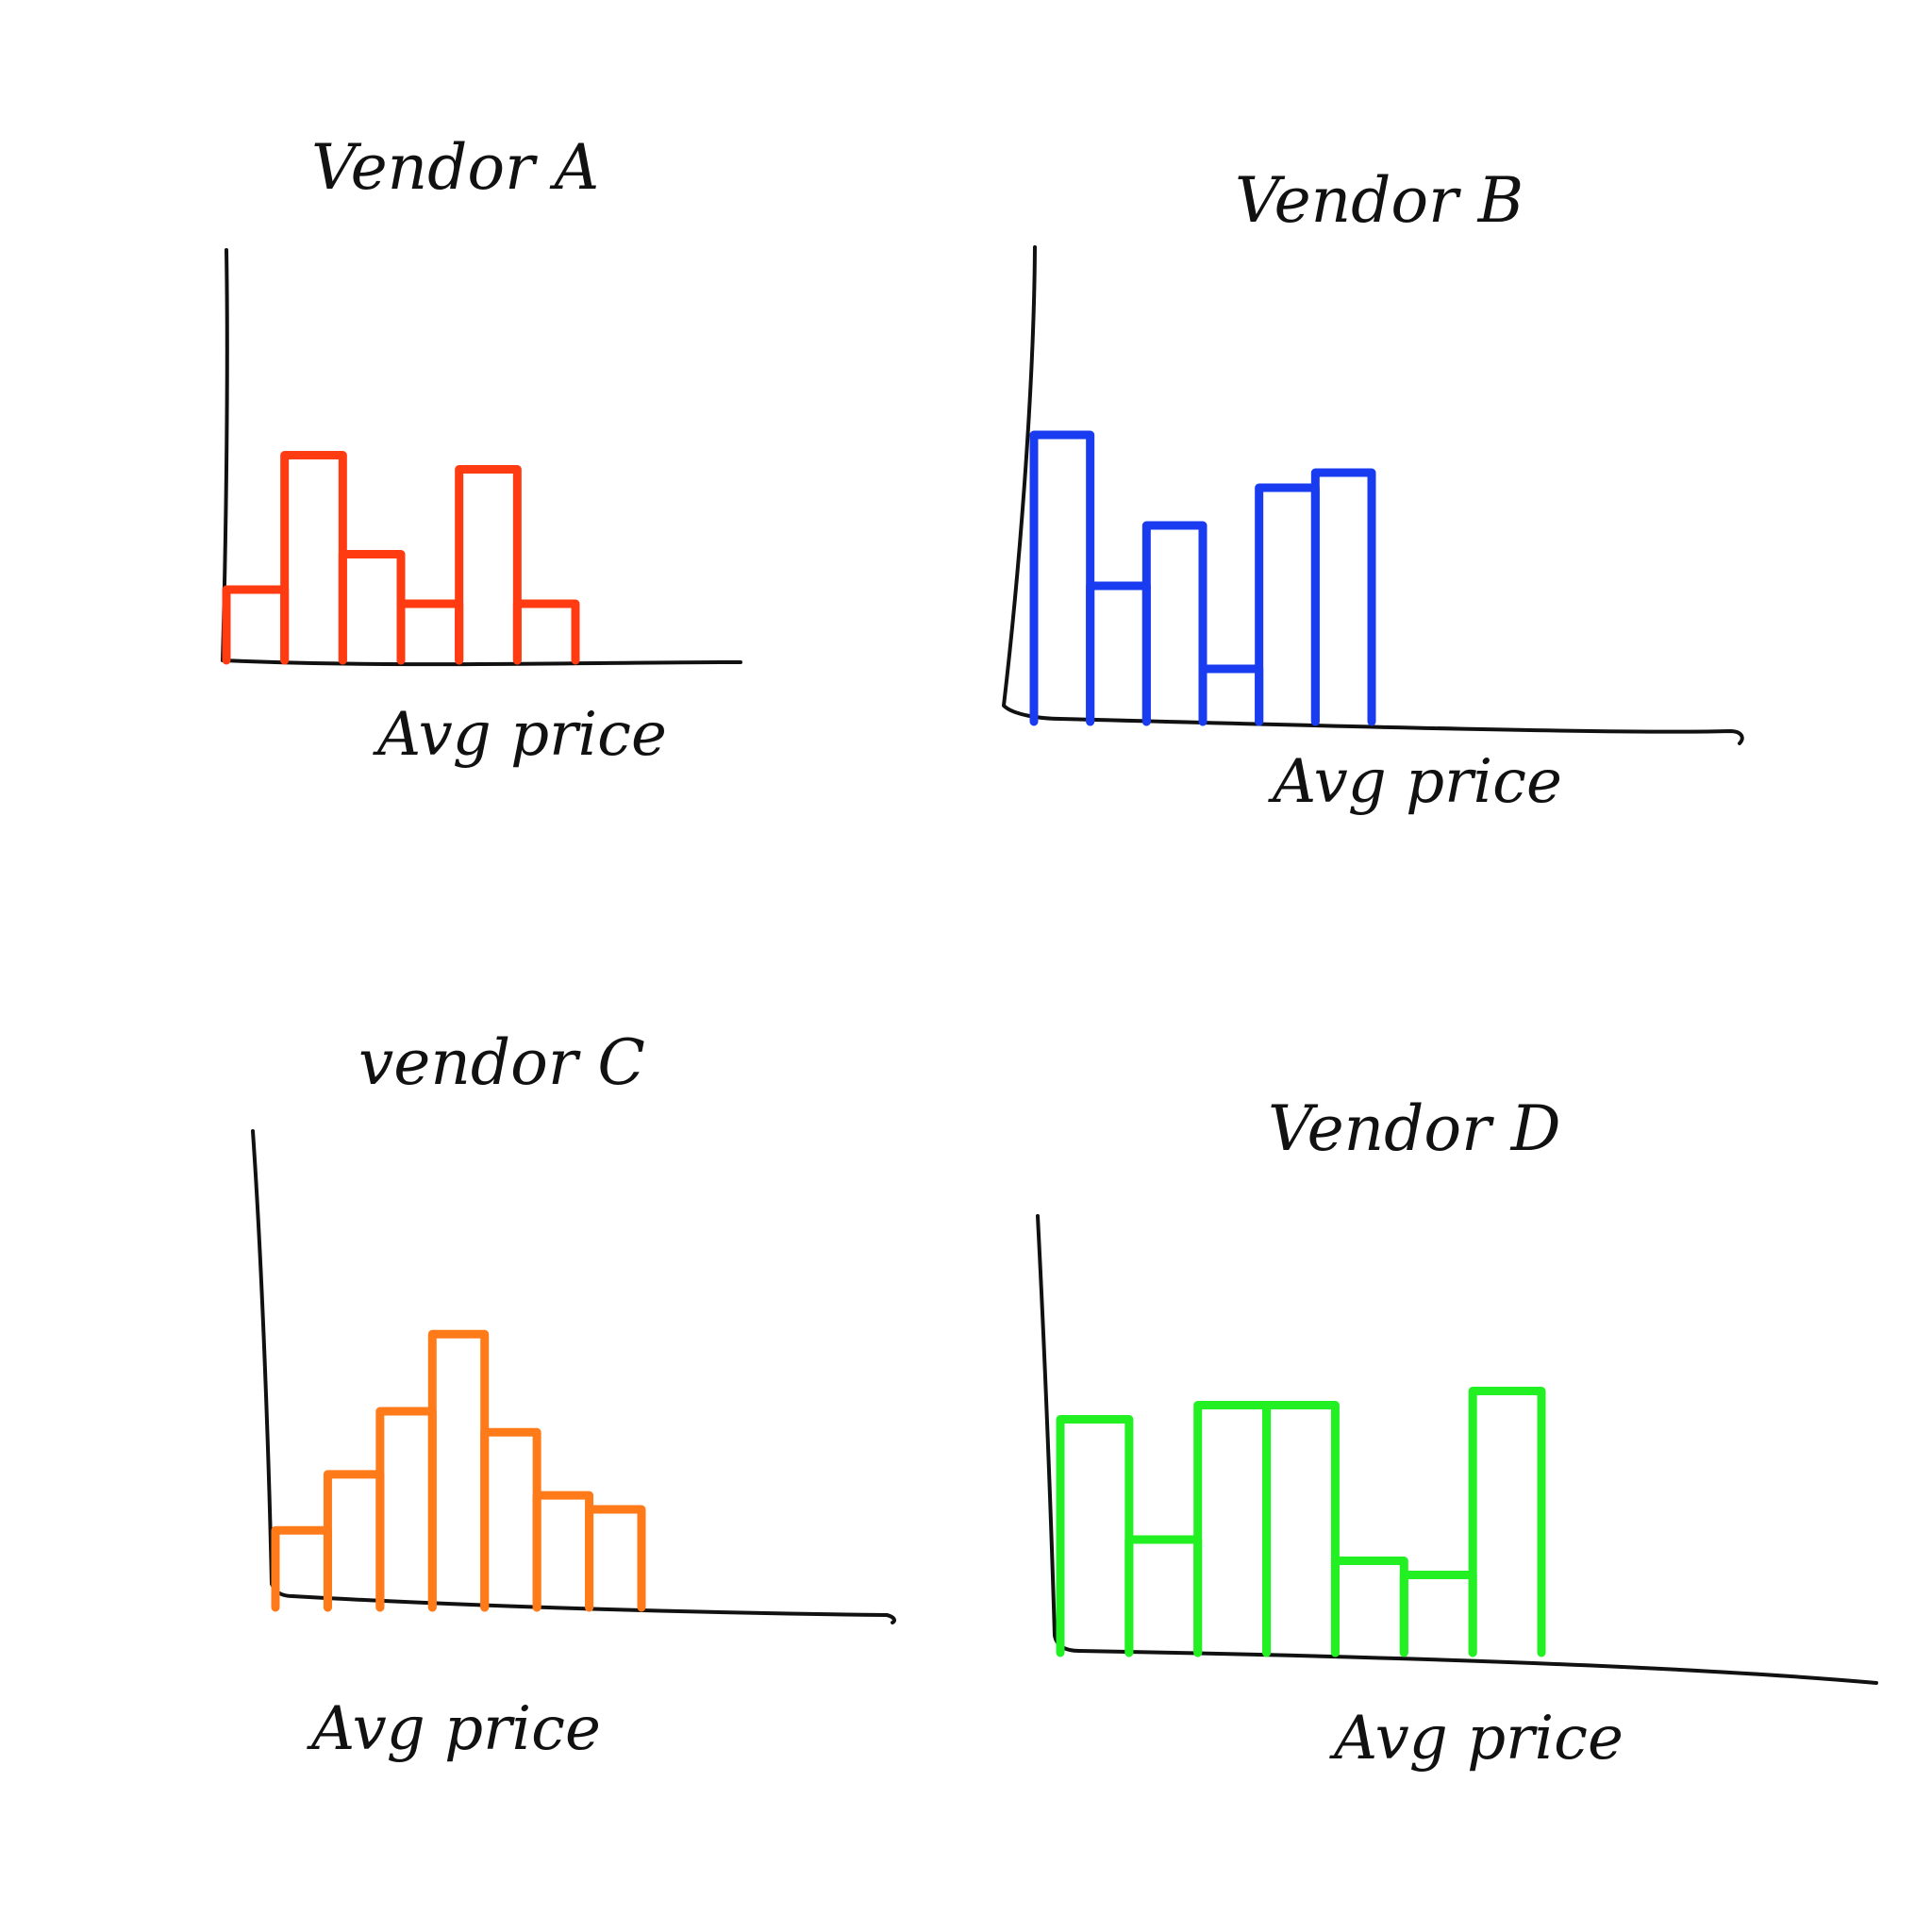  What do you see at coordinates (455, 167) in the screenshot?
I see `chart-title: Vendor A` at bounding box center [455, 167].